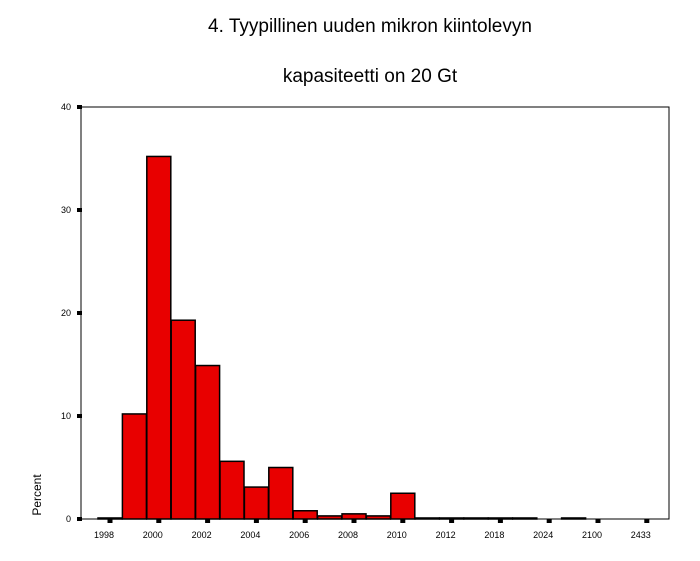  I want to click on x-tick-label-2433: 2433, so click(641, 535).